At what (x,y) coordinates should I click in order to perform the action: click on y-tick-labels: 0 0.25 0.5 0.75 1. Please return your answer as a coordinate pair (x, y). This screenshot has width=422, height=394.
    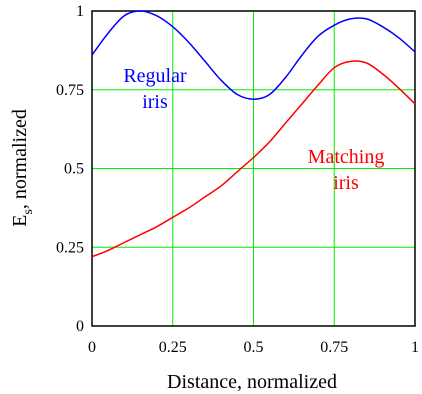
    Looking at the image, I should click on (70, 169).